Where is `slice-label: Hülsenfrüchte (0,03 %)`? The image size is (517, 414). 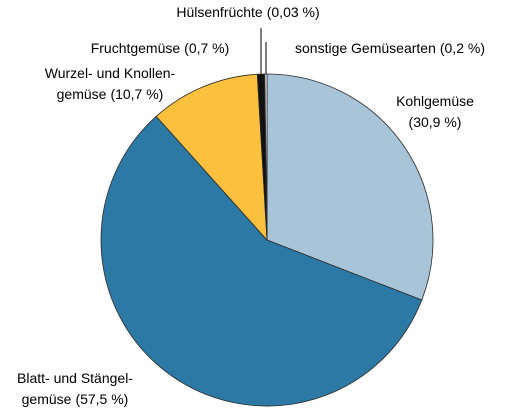 slice-label: Hülsenfrüchte (0,03 %) is located at coordinates (247, 12).